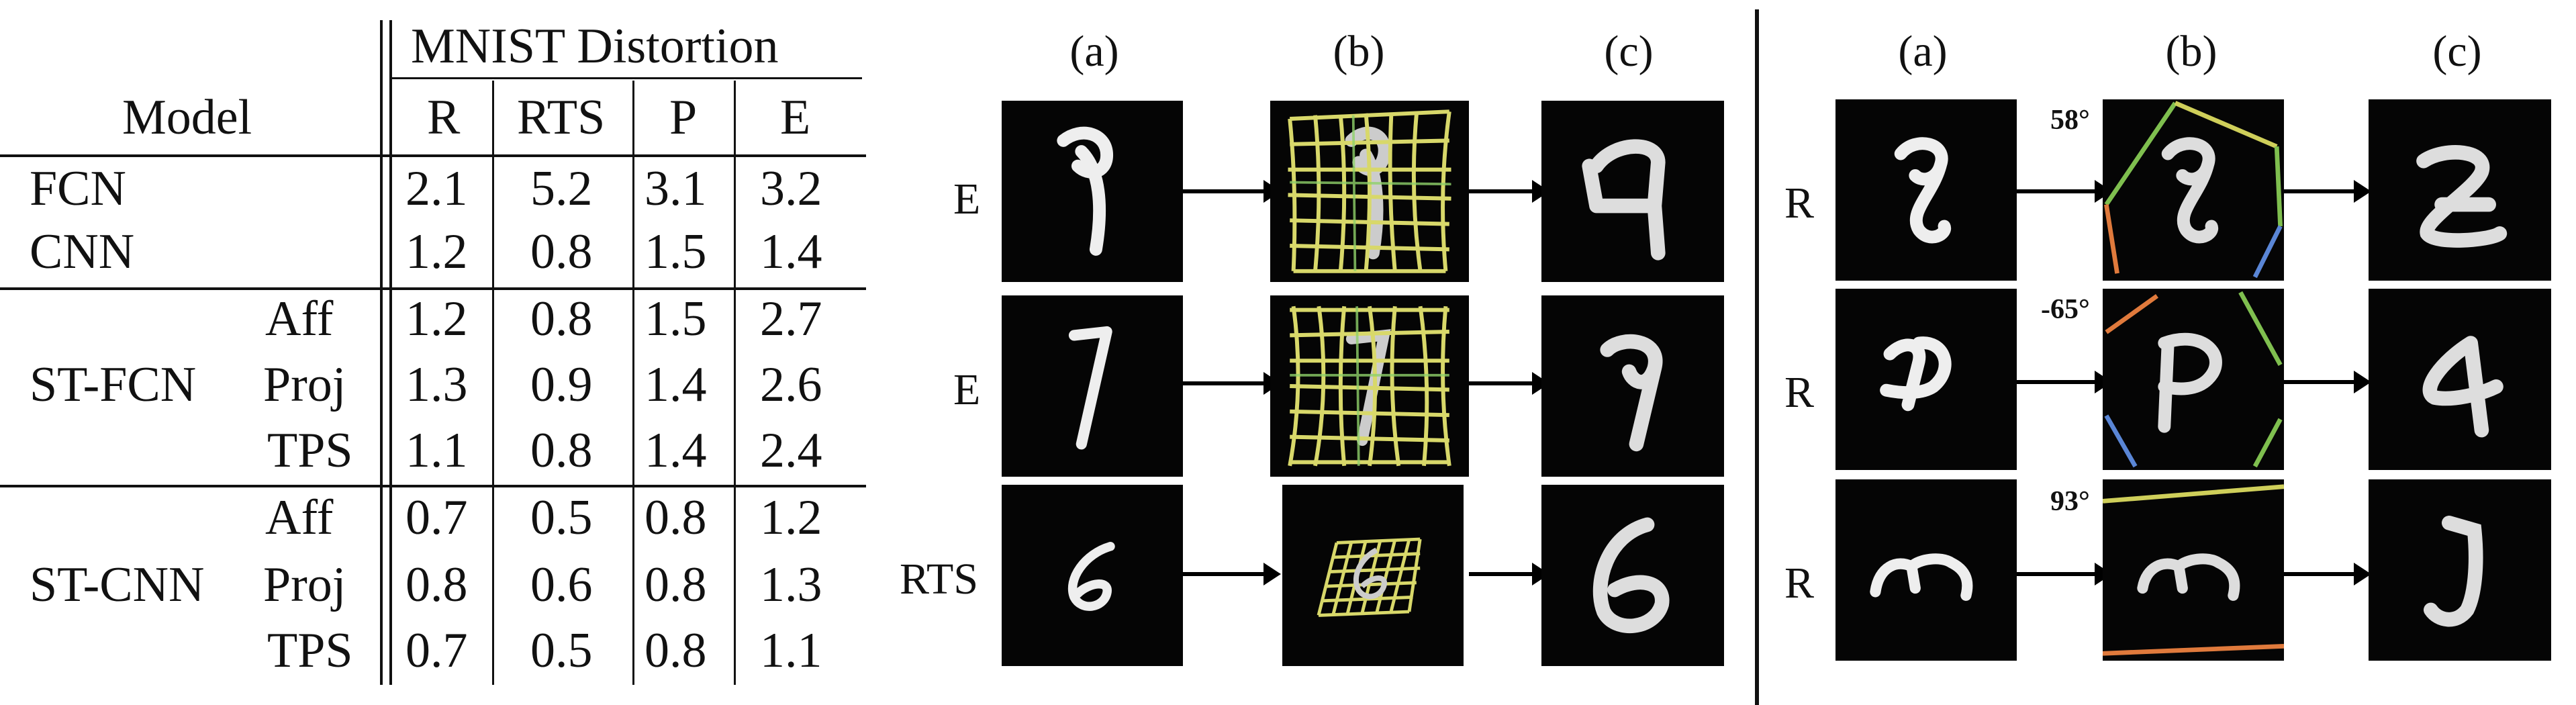 The height and width of the screenshot is (705, 2576). I want to click on group-header: MNIST Distortion, so click(595, 46).